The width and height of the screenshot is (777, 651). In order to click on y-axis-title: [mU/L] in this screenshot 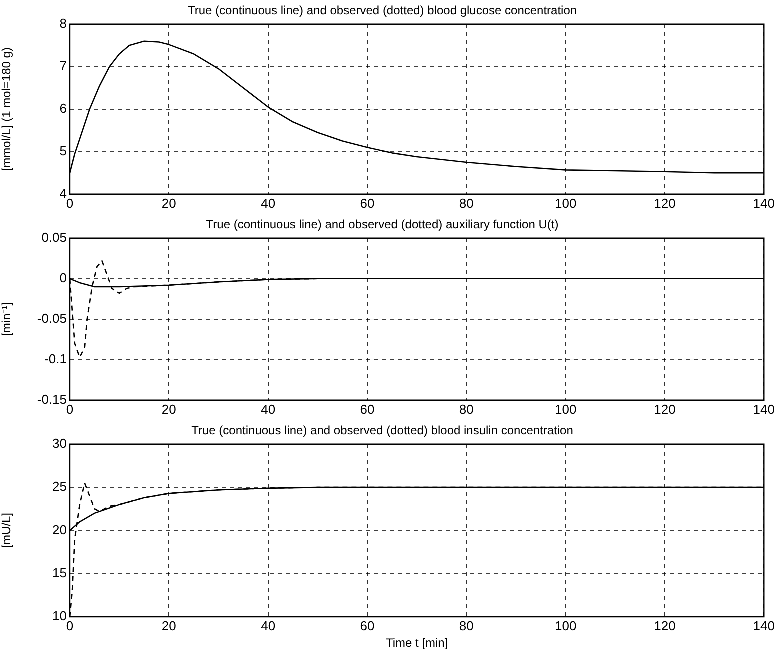, I will do `click(7, 530)`.